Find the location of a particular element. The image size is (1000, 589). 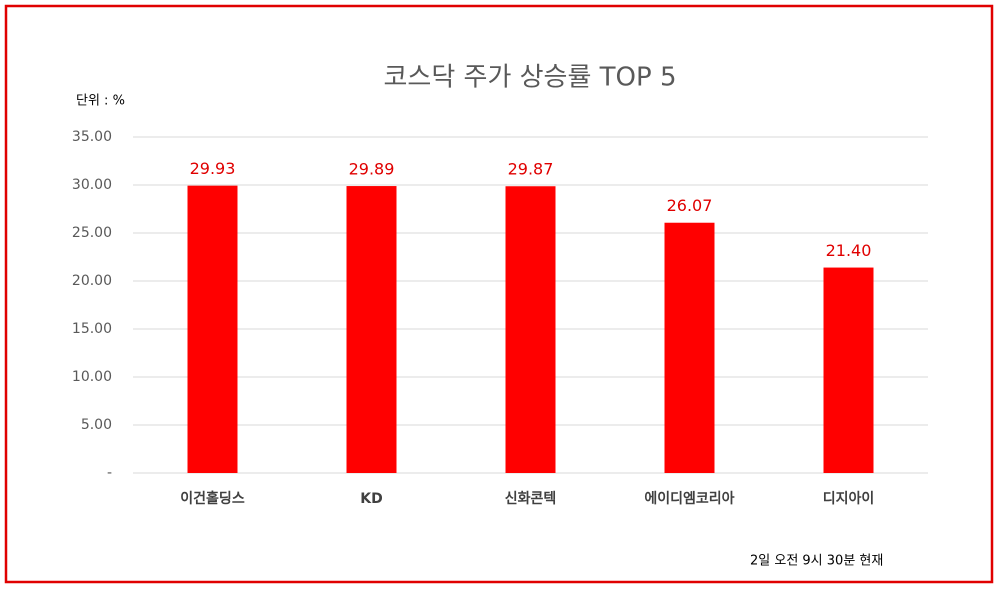

x-tick-label: 이건홀딩스 is located at coordinates (212, 498).